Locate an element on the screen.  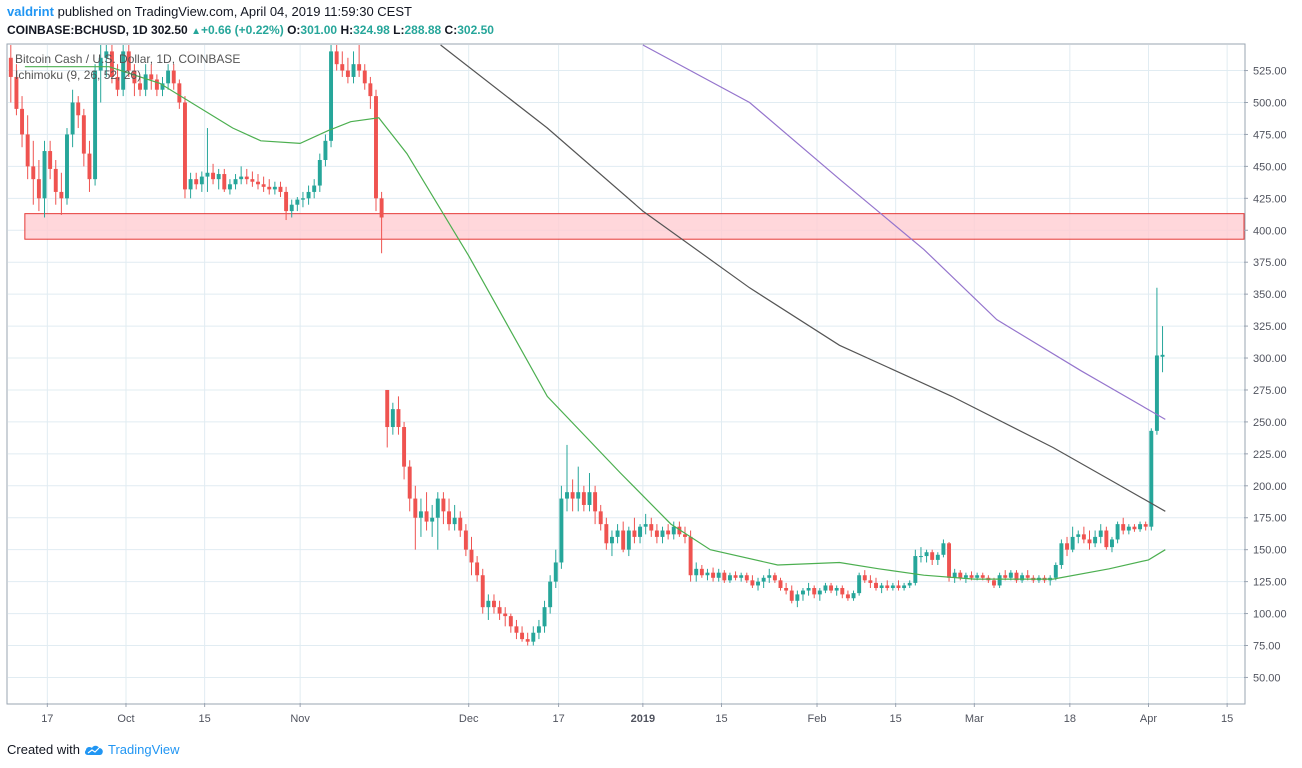
tradingview-cloud-icon is located at coordinates (93, 750).